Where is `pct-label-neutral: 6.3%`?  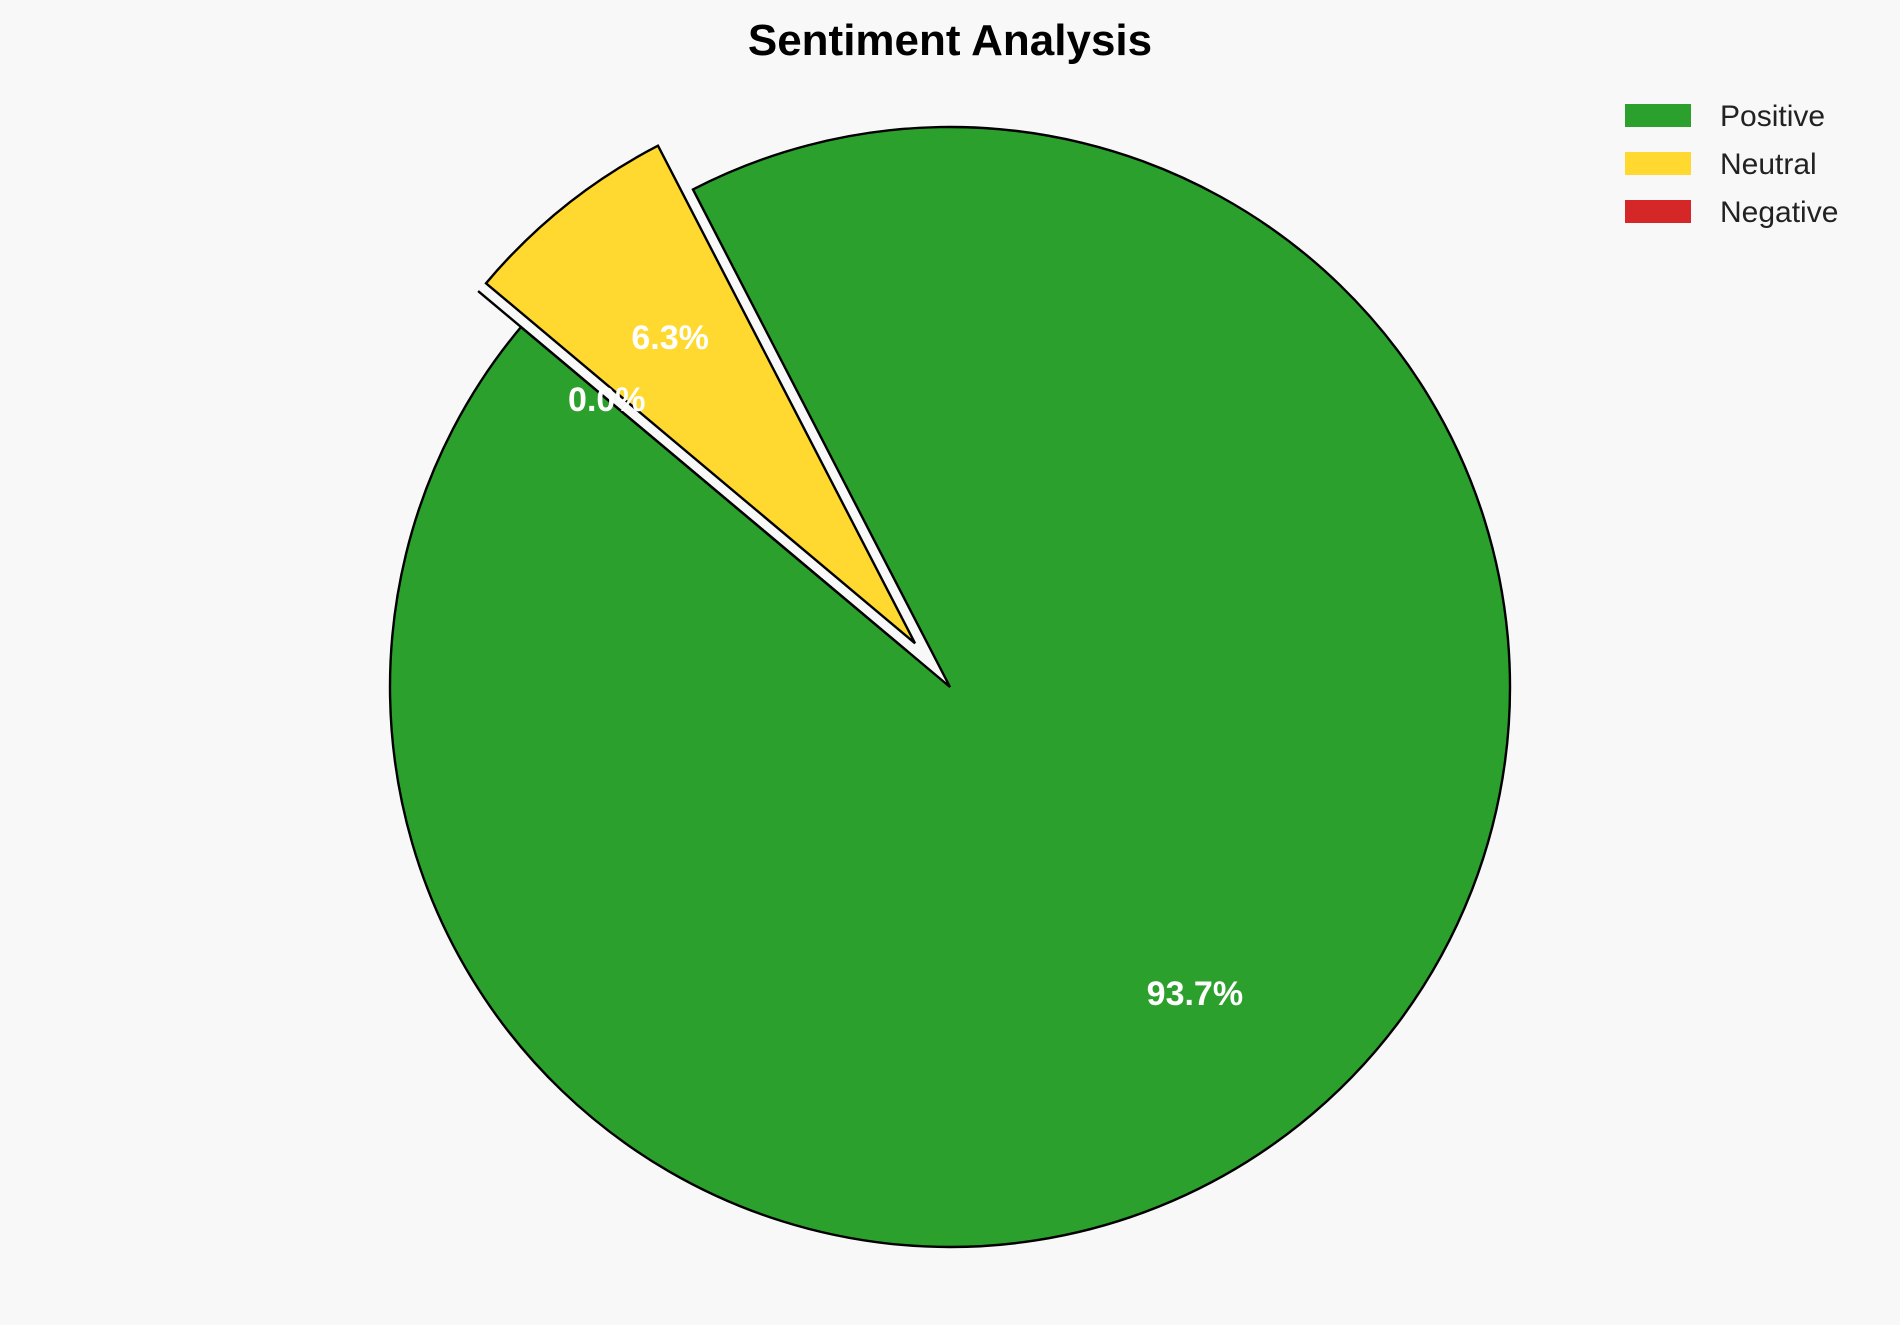
pct-label-neutral: 6.3% is located at coordinates (670, 338).